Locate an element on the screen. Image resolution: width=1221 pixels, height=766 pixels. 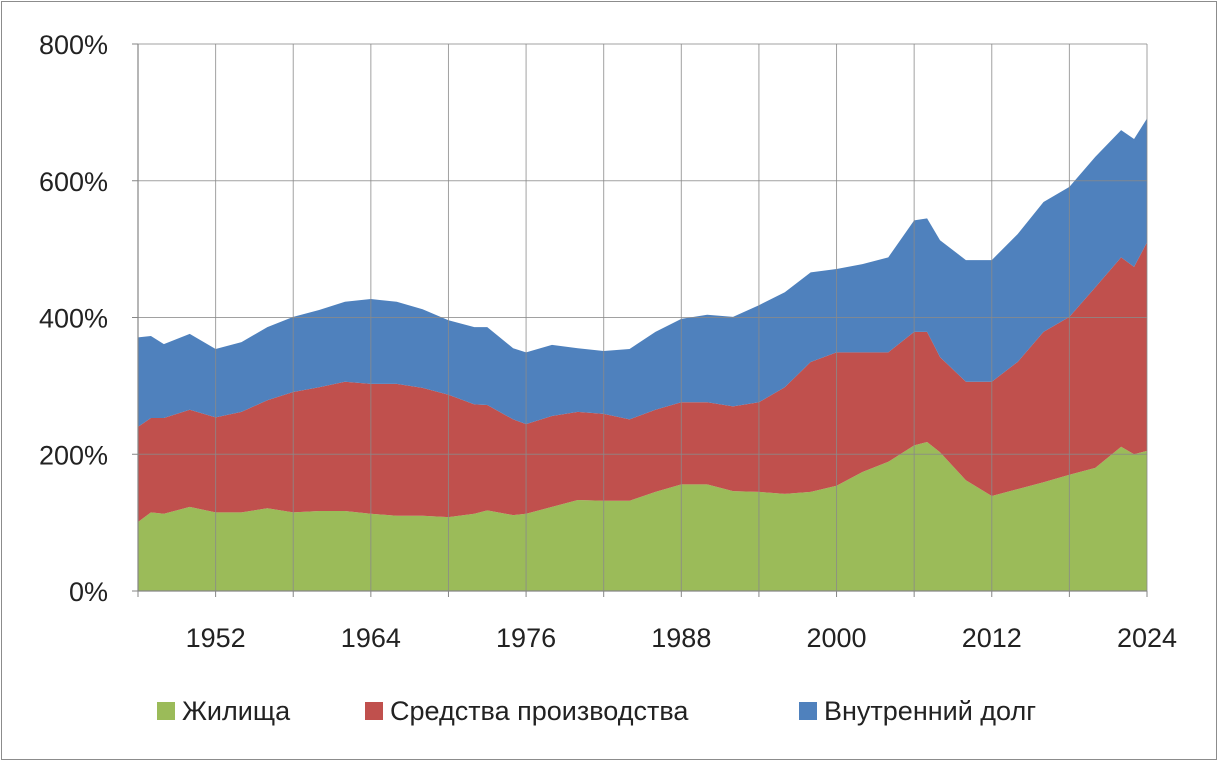
y-tick-label: 200% is located at coordinates (73, 455).